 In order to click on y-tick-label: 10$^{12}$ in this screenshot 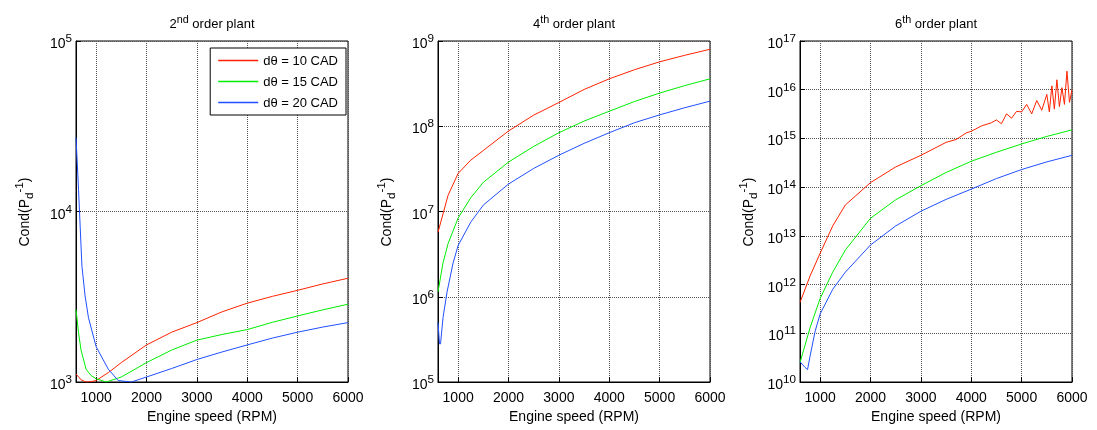, I will do `click(781, 284)`.